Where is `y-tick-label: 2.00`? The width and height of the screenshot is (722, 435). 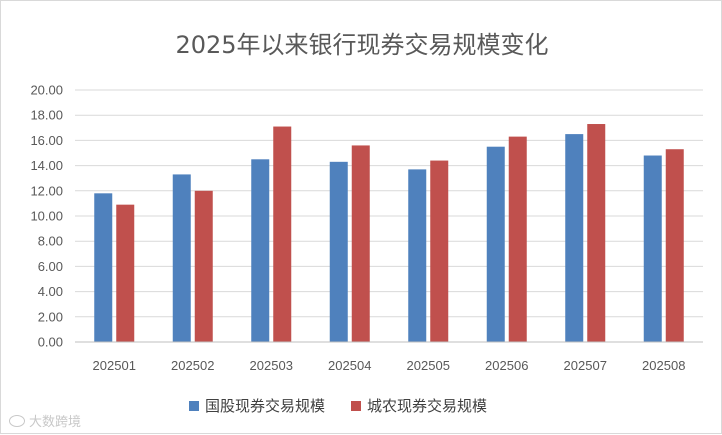
y-tick-label: 2.00 is located at coordinates (50, 316).